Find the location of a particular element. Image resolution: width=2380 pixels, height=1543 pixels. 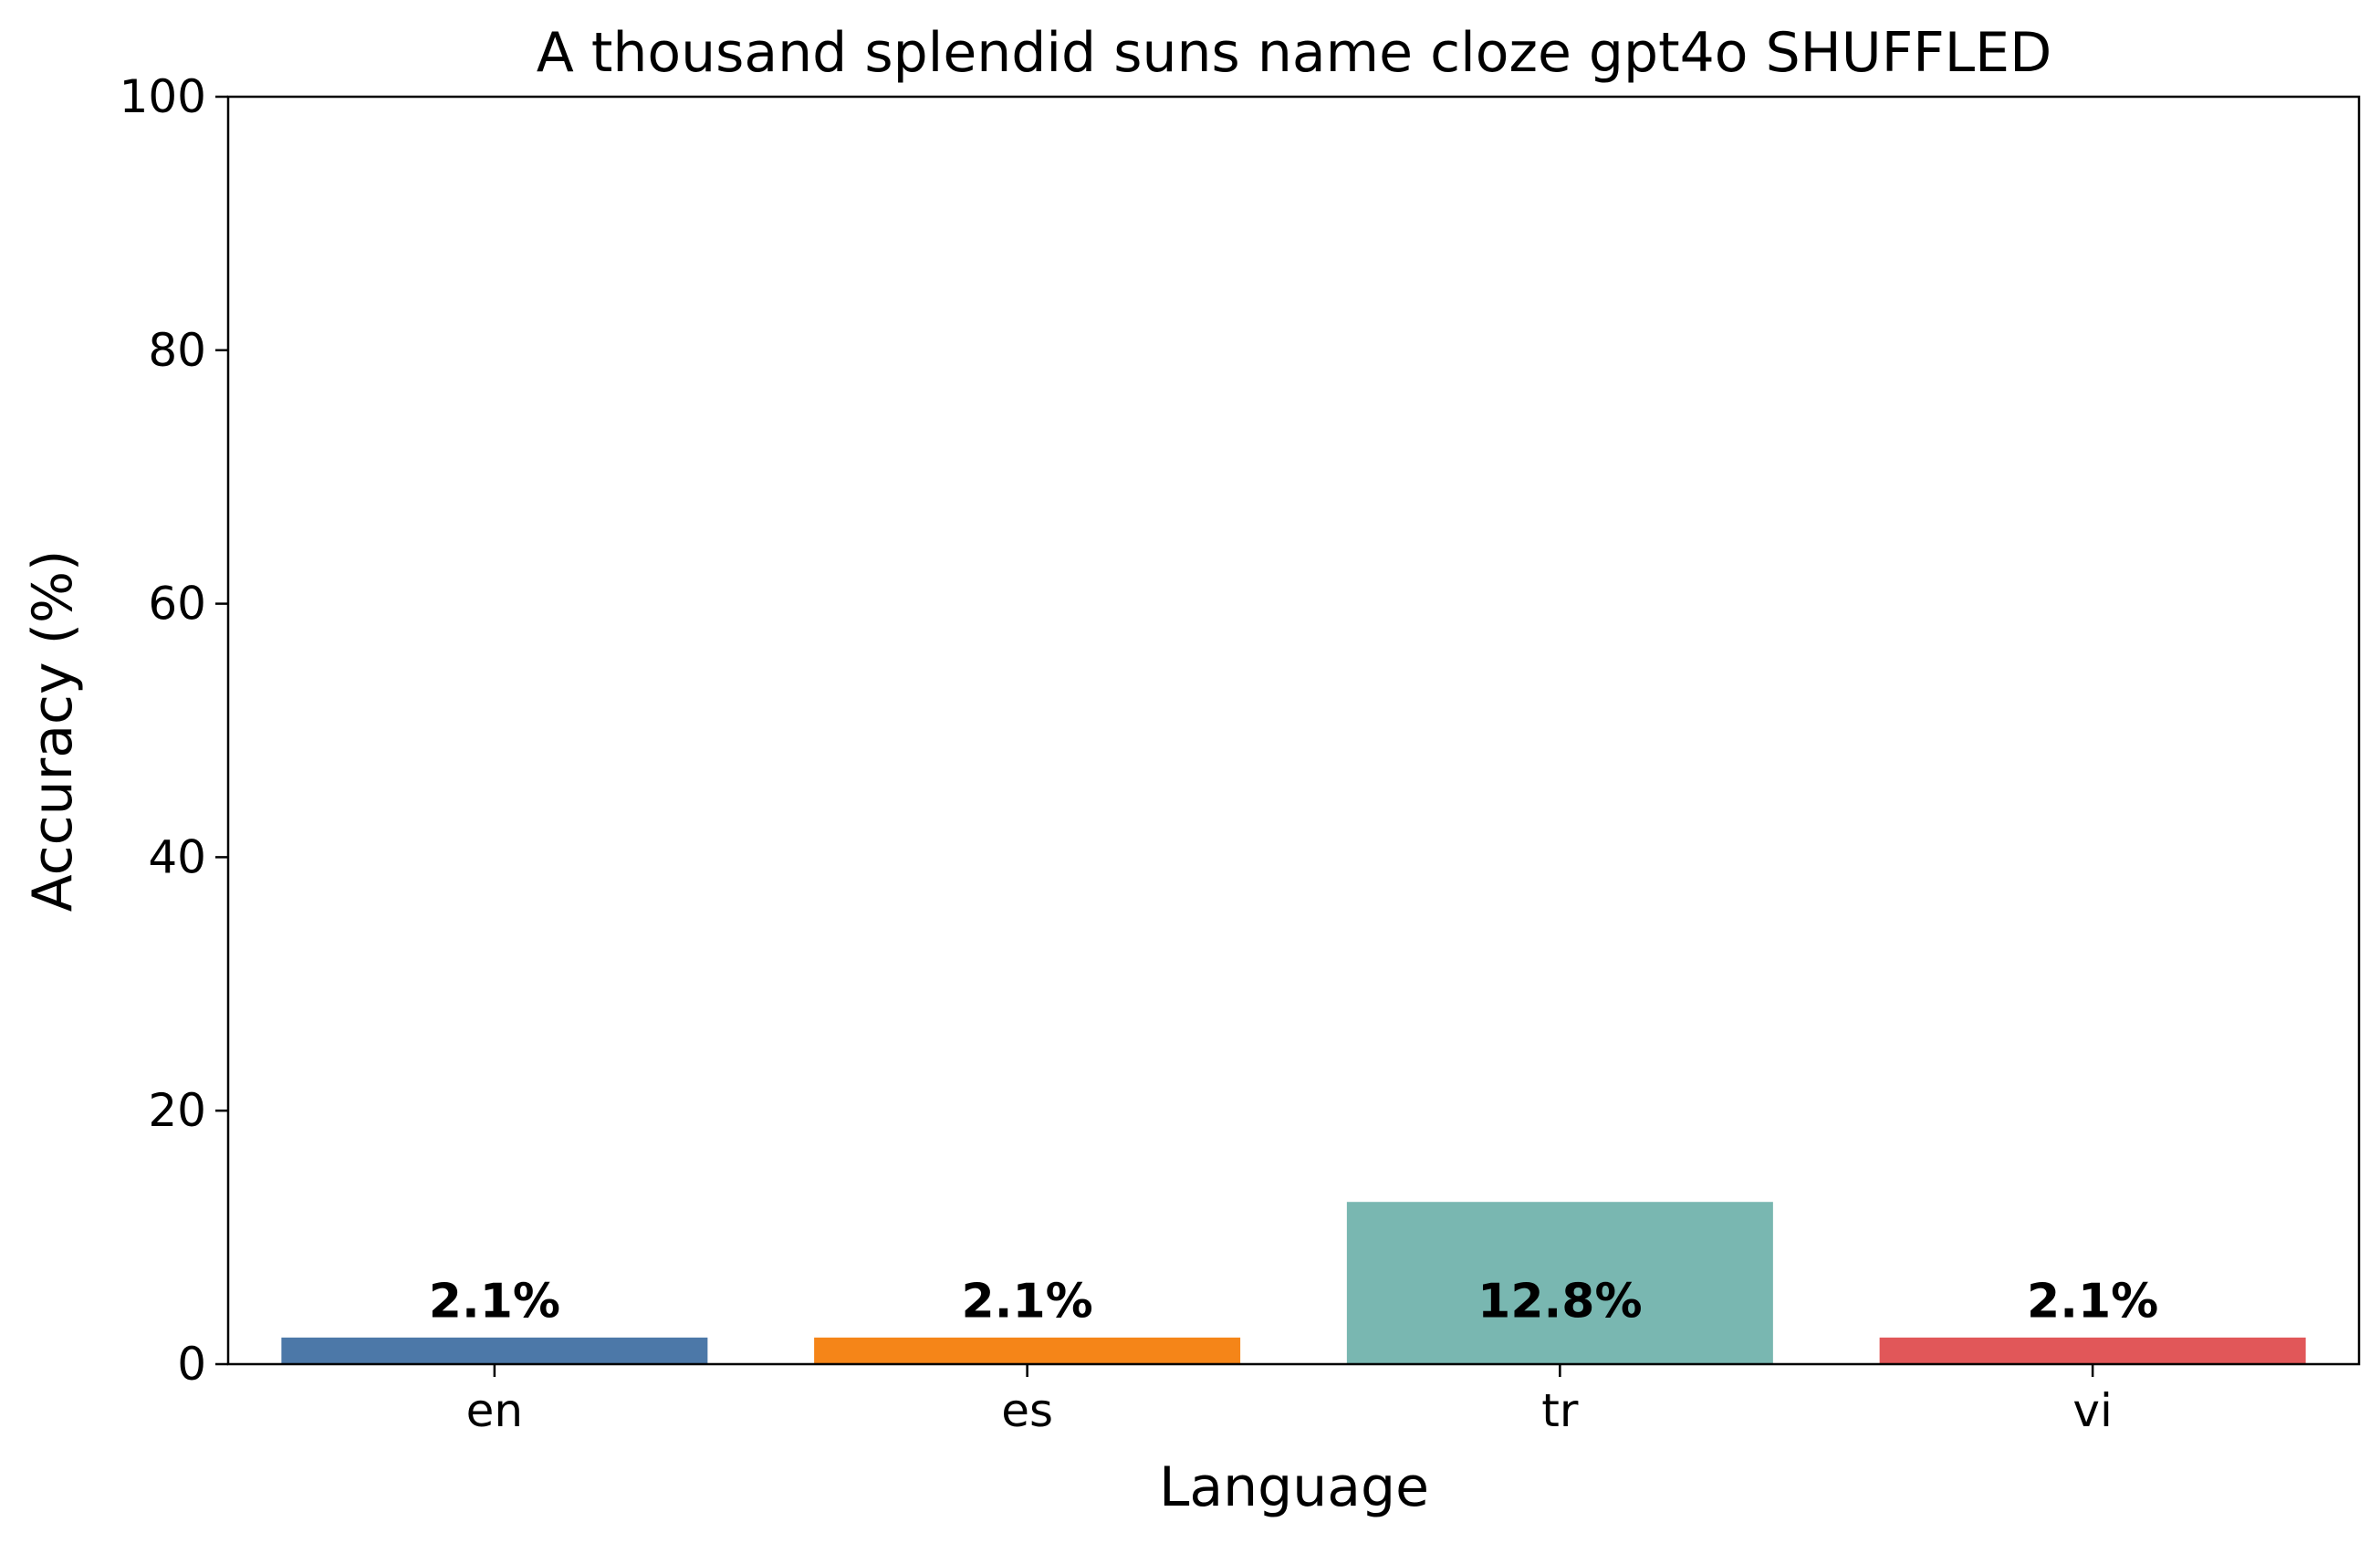

y-tick-label: 100 is located at coordinates (163, 96).